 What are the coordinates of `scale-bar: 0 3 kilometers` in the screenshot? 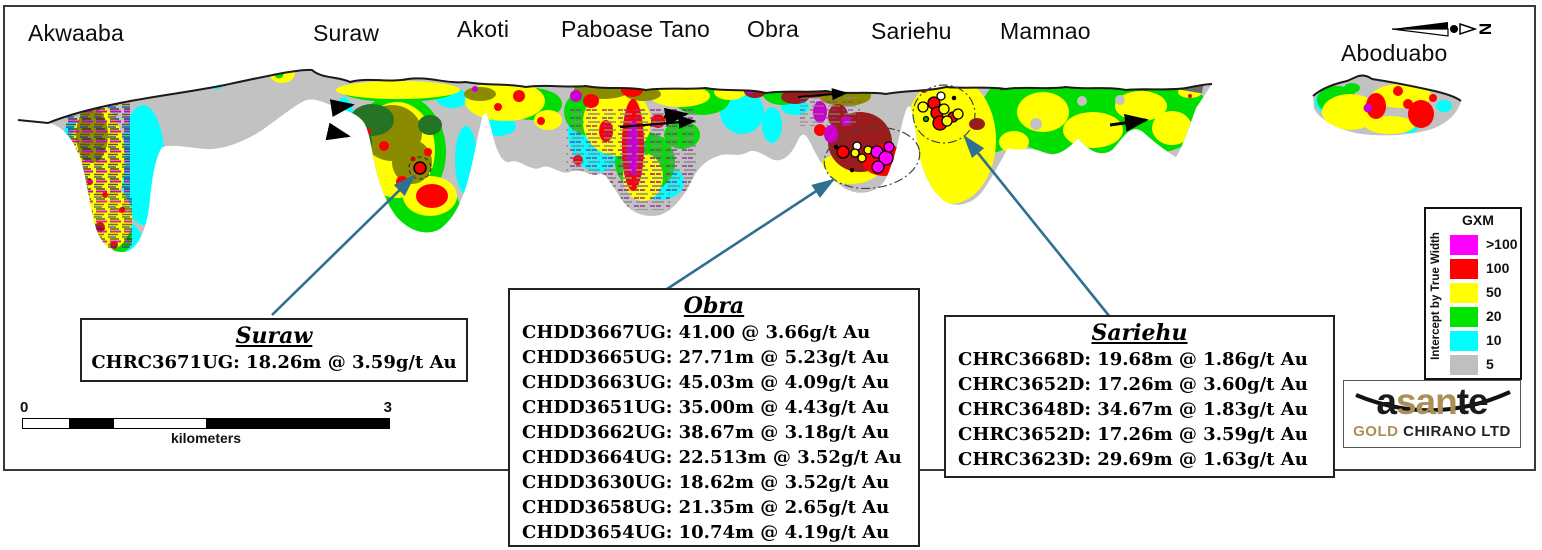 It's located at (206, 423).